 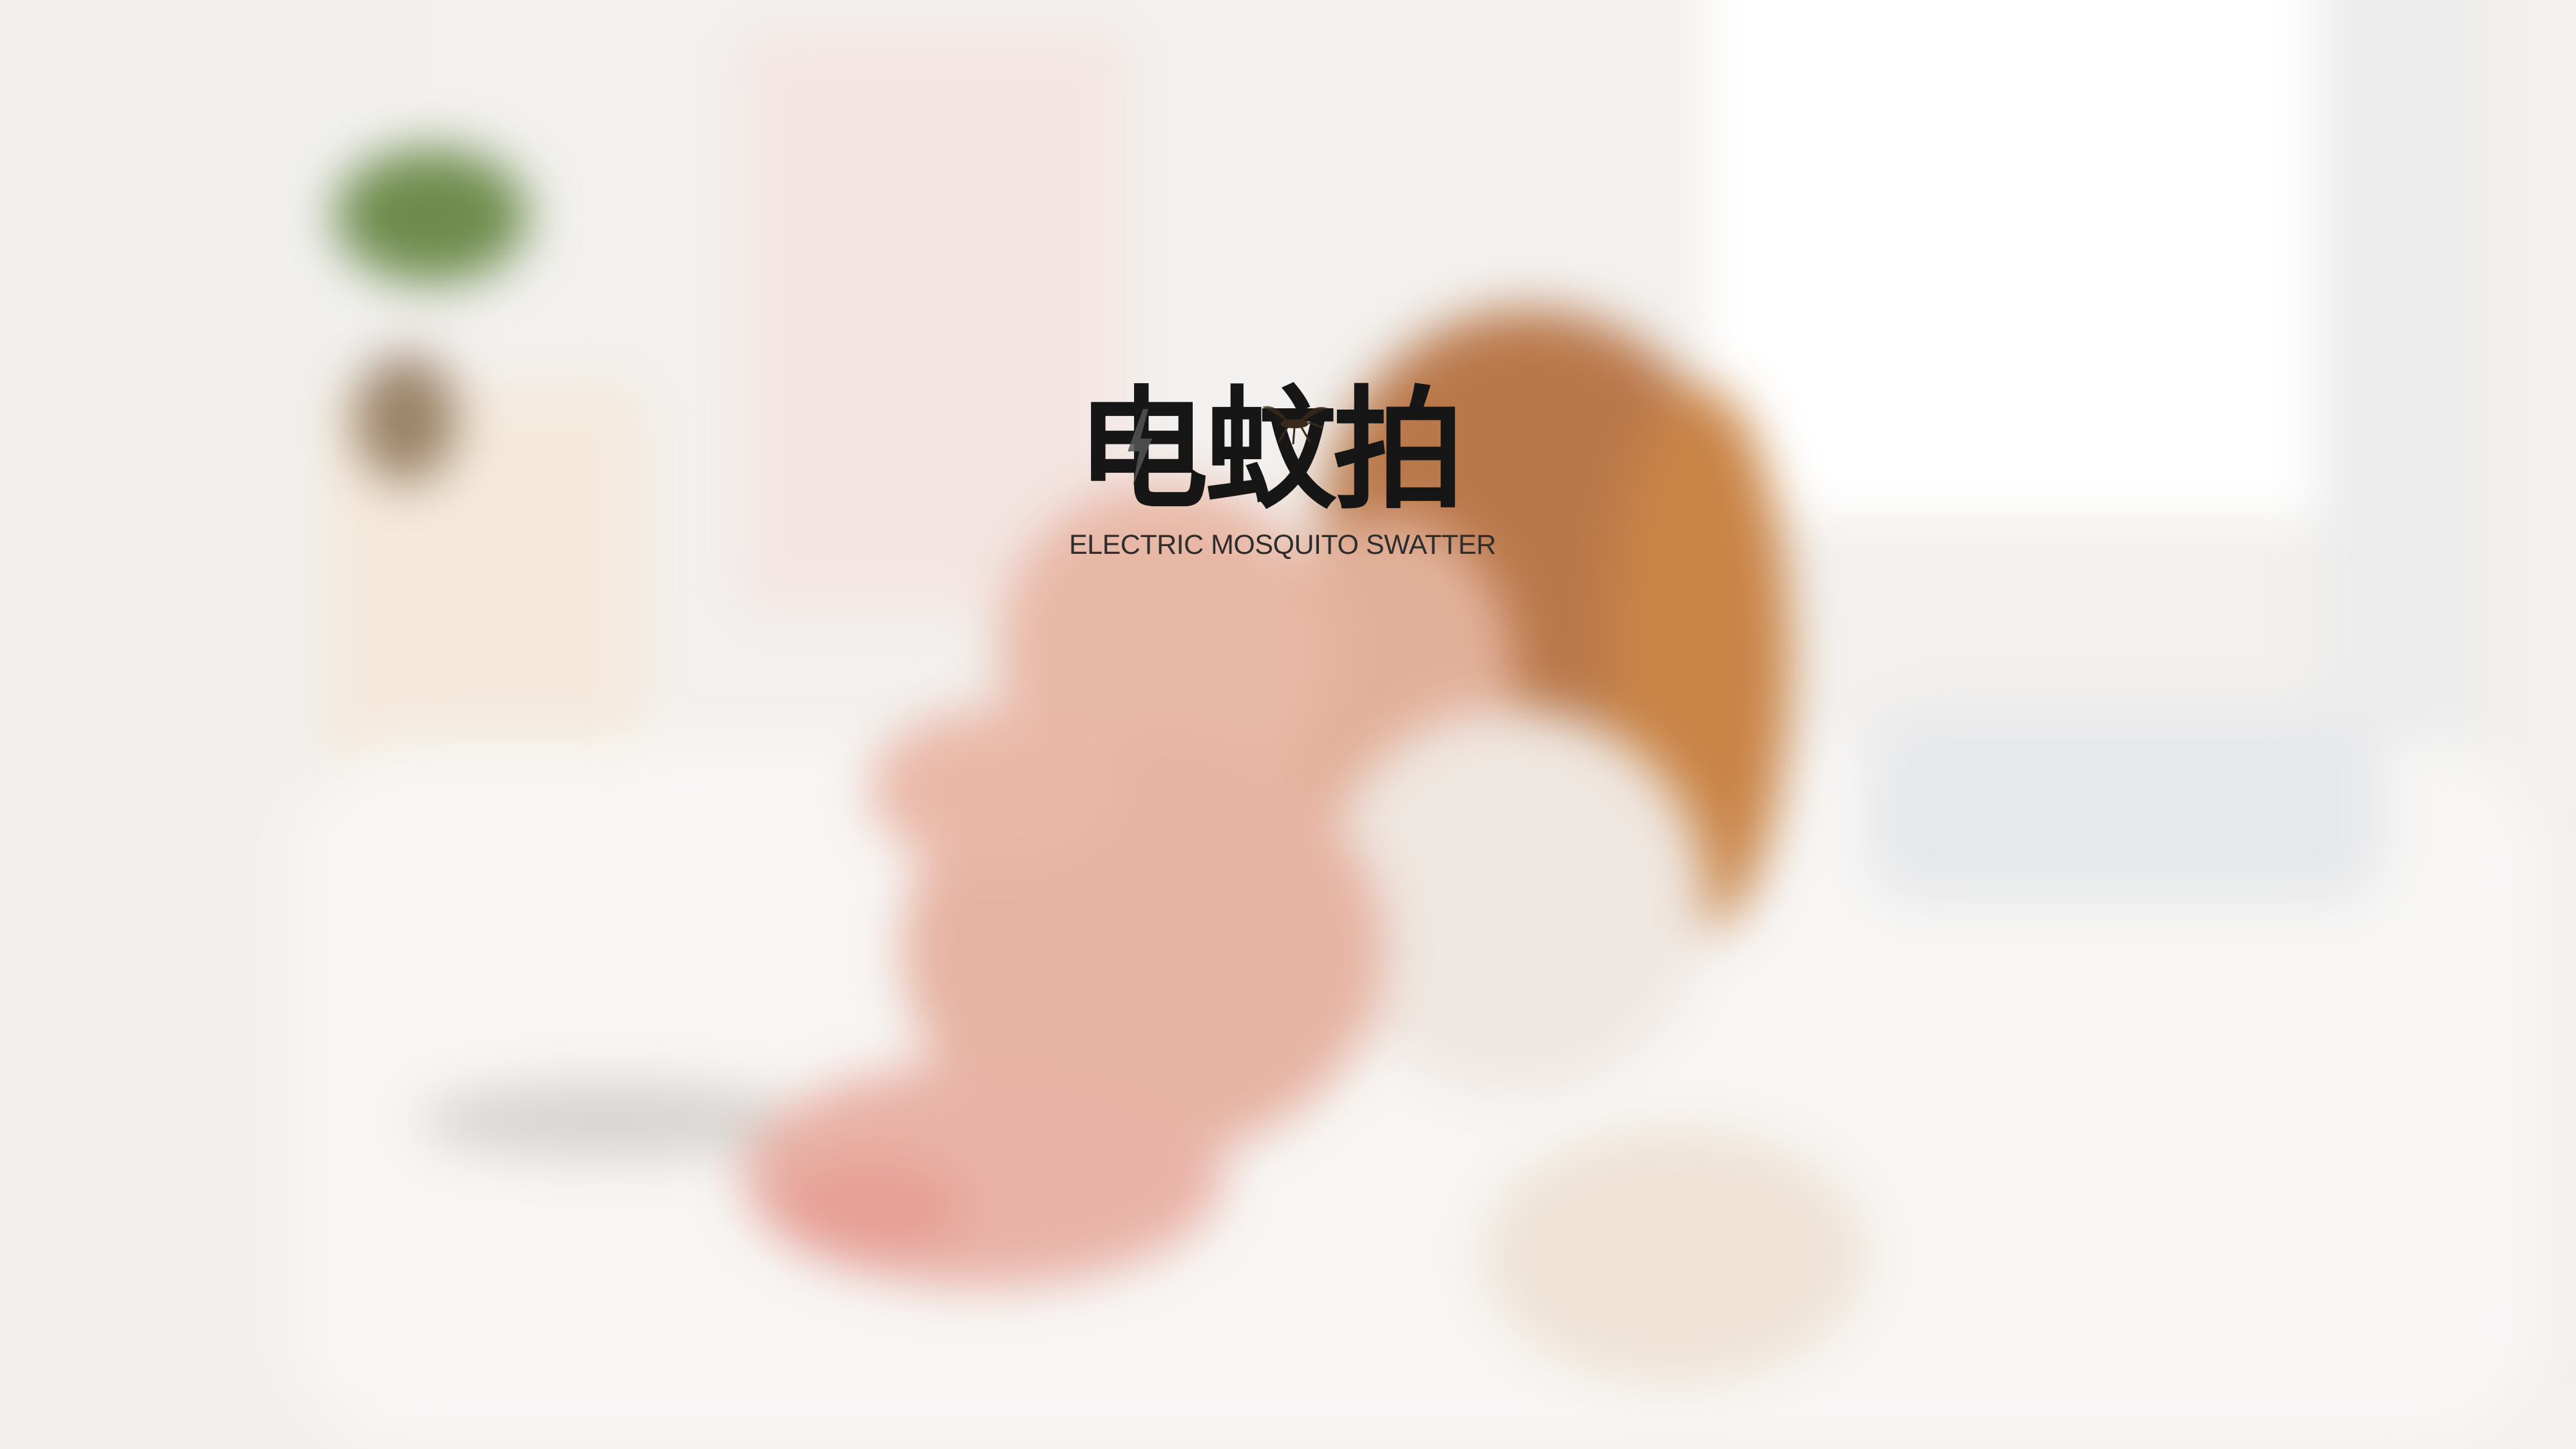 I want to click on plant-leaves, so click(x=431, y=215).